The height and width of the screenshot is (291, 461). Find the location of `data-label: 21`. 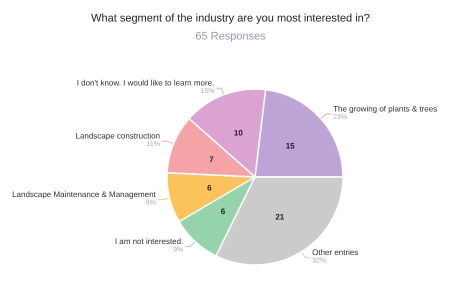

data-label: 21 is located at coordinates (280, 217).